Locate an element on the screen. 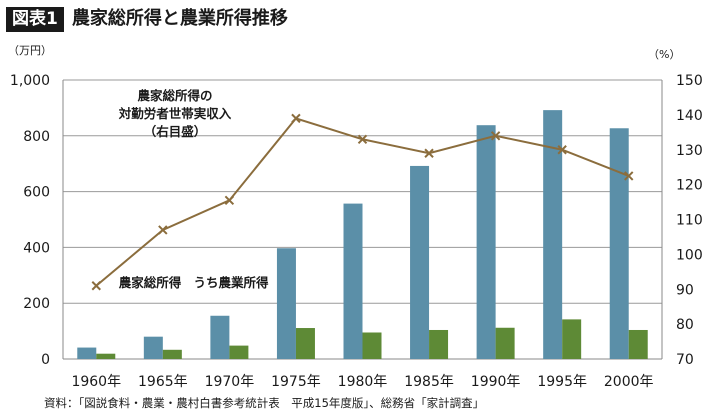  figure-badge: 図表1 is located at coordinates (35, 19).